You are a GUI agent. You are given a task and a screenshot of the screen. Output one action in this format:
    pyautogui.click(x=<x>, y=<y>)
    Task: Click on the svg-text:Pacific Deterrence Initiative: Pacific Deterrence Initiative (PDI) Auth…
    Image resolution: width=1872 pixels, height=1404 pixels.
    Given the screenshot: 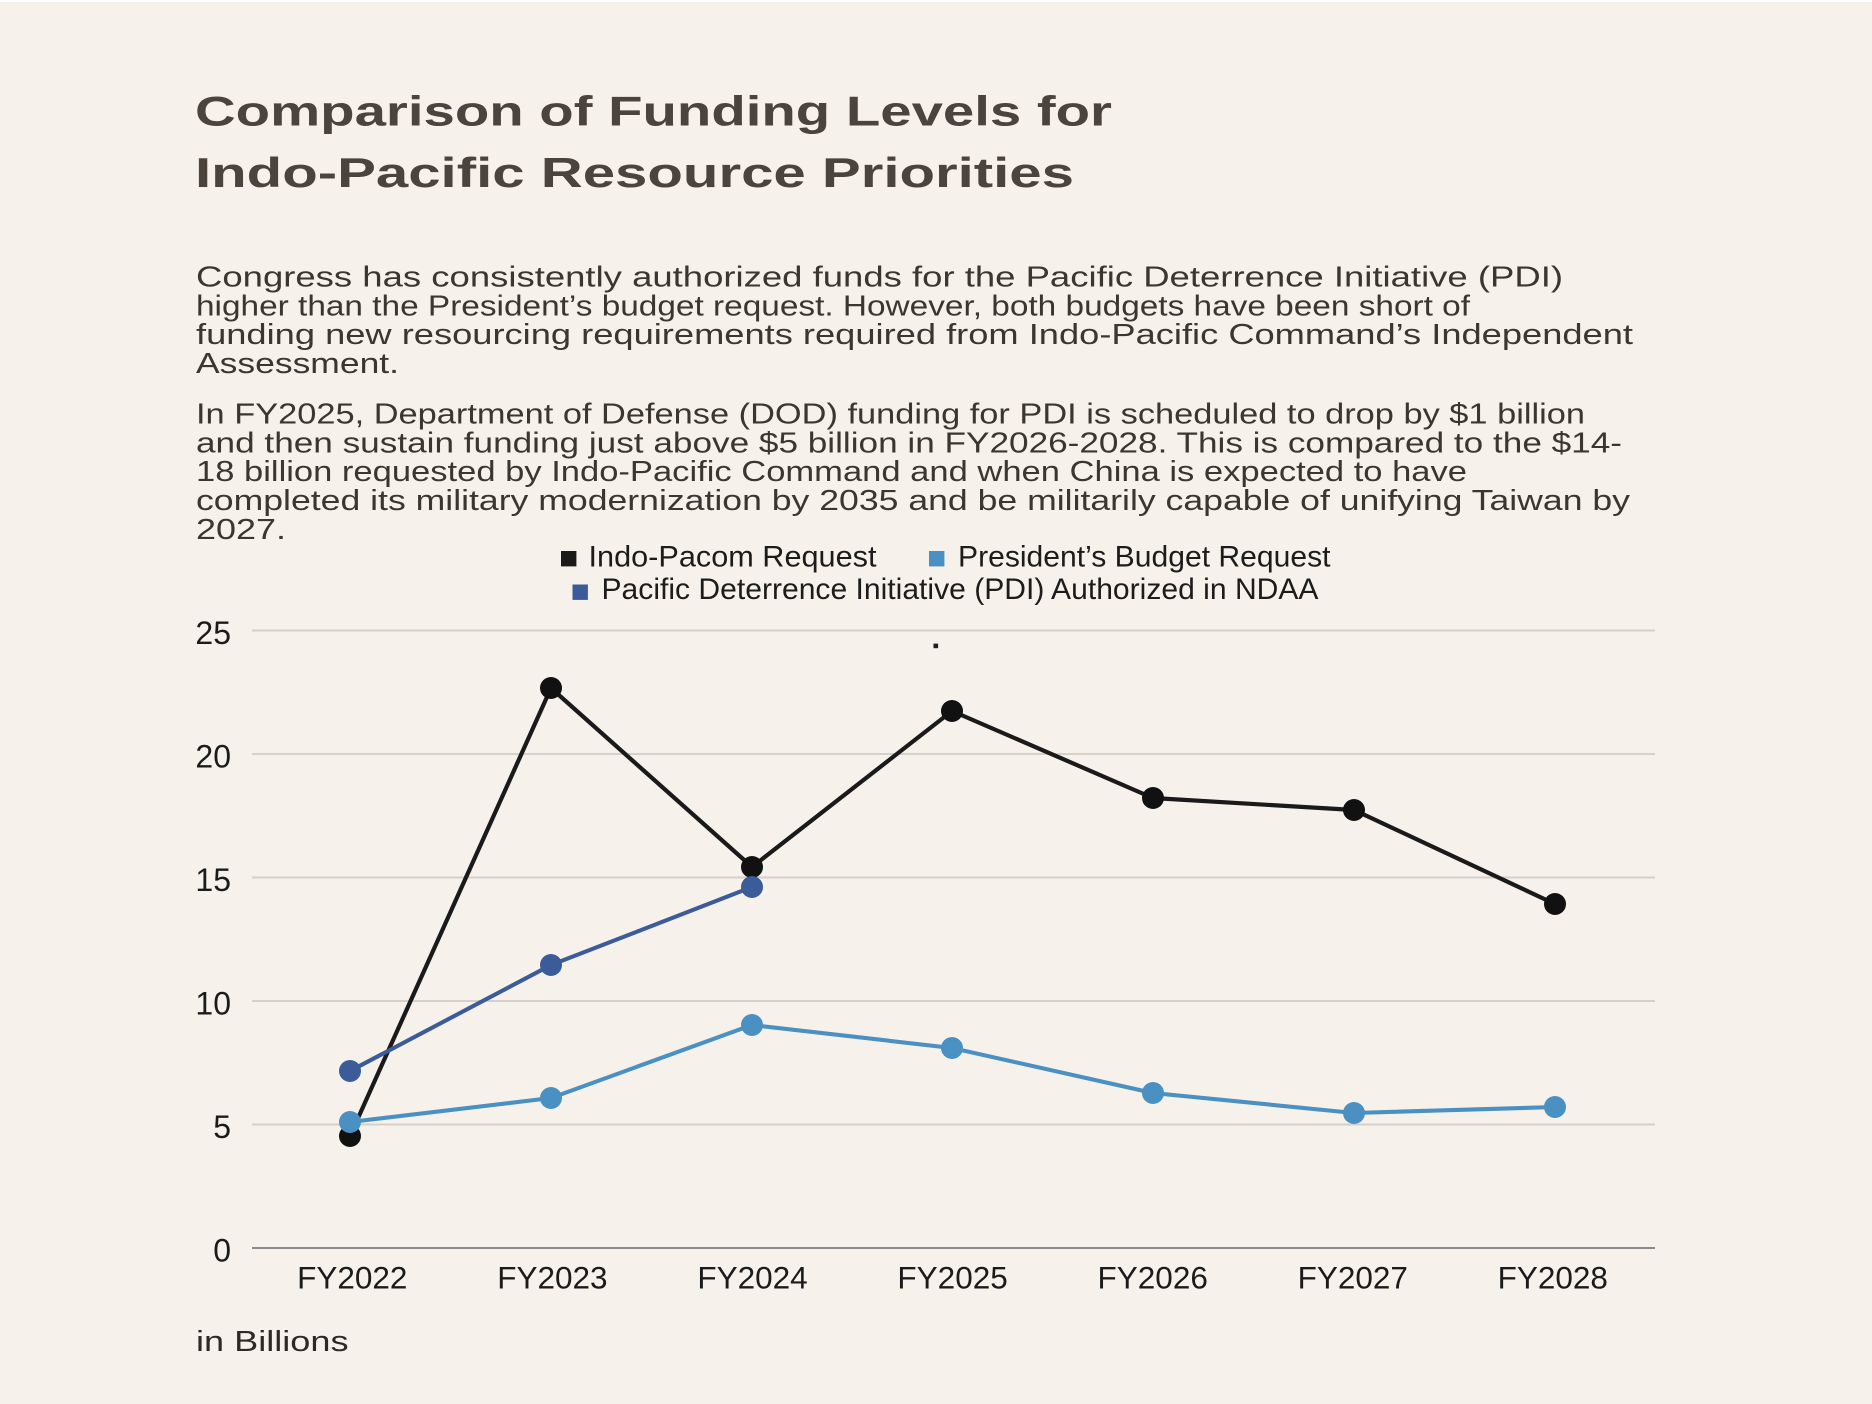 What is the action you would take?
    pyautogui.click(x=960, y=589)
    